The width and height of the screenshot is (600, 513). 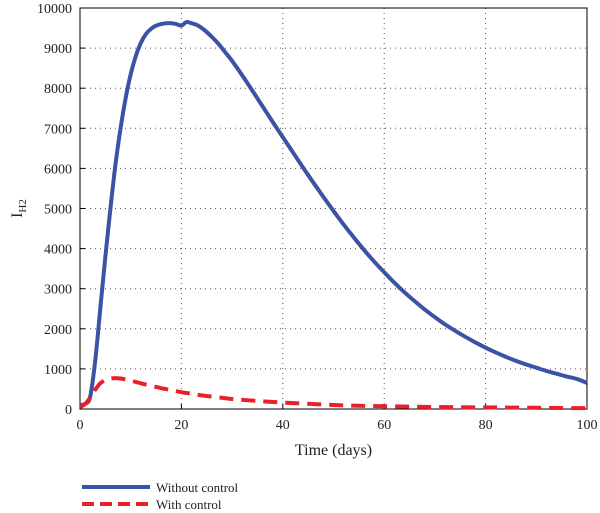 I want to click on x-tick-label: 100, so click(x=587, y=425).